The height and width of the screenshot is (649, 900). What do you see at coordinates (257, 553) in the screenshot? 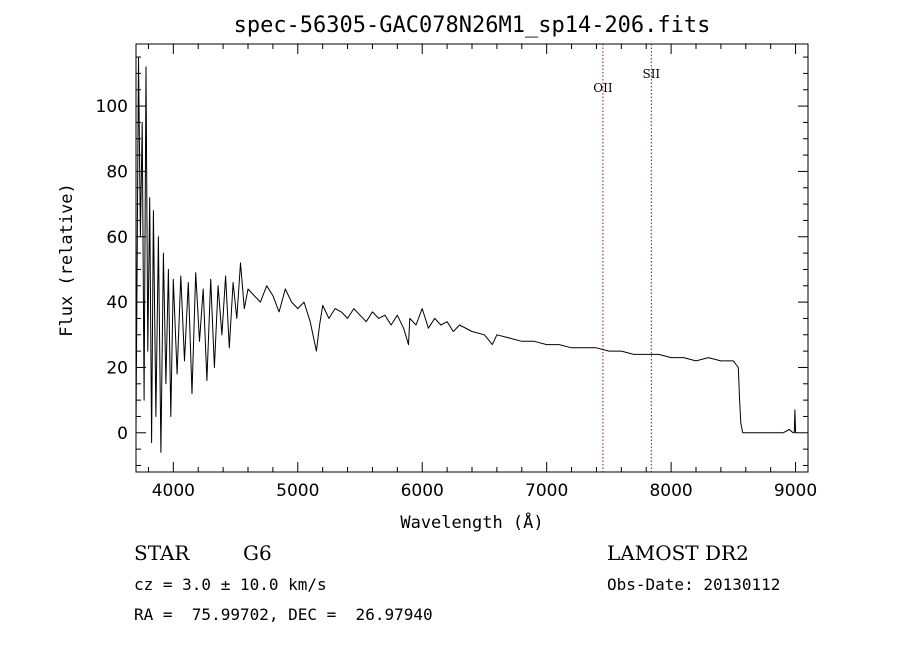
I see `subclass: G6` at bounding box center [257, 553].